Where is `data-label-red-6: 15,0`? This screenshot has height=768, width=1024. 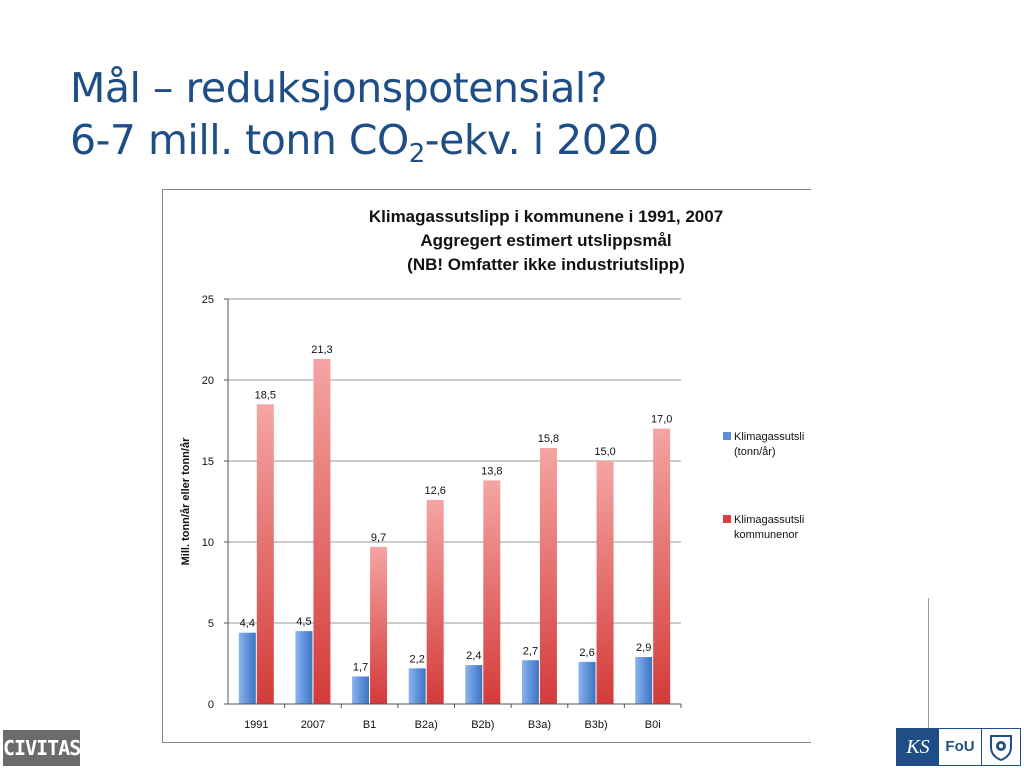
data-label-red-6: 15,0 is located at coordinates (604, 452).